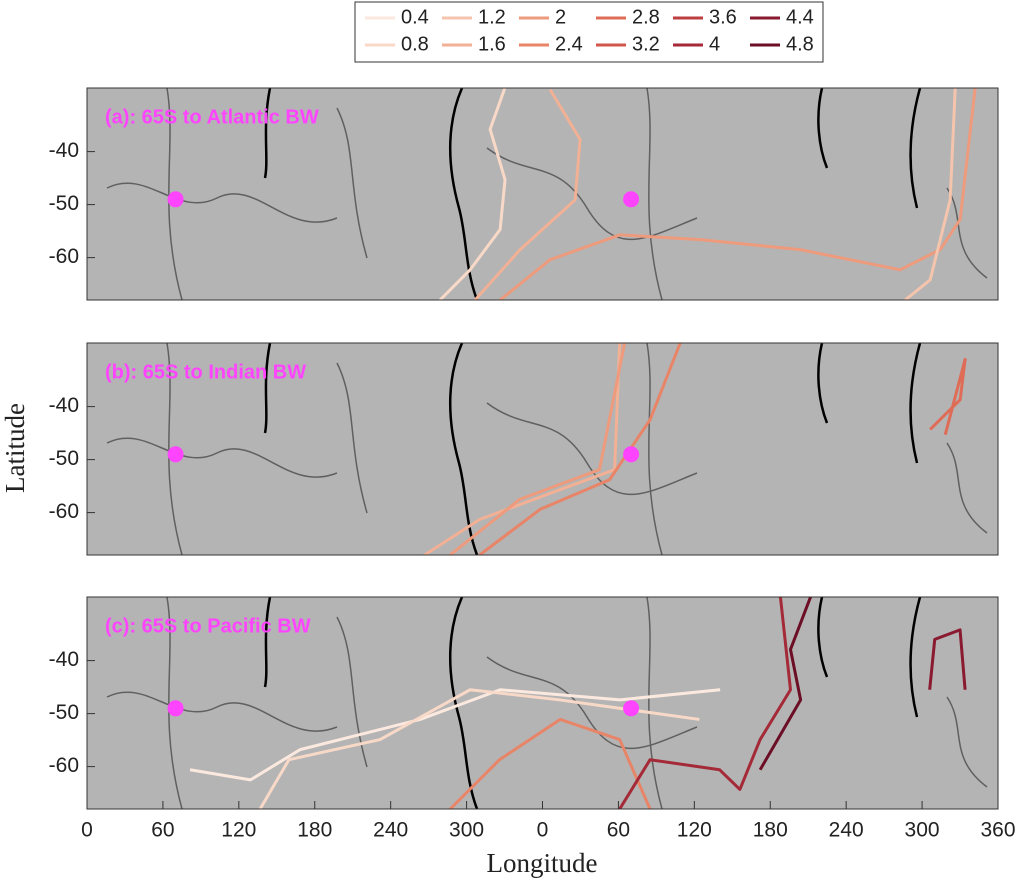  I want to click on legend-label: 4.4, so click(800, 17).